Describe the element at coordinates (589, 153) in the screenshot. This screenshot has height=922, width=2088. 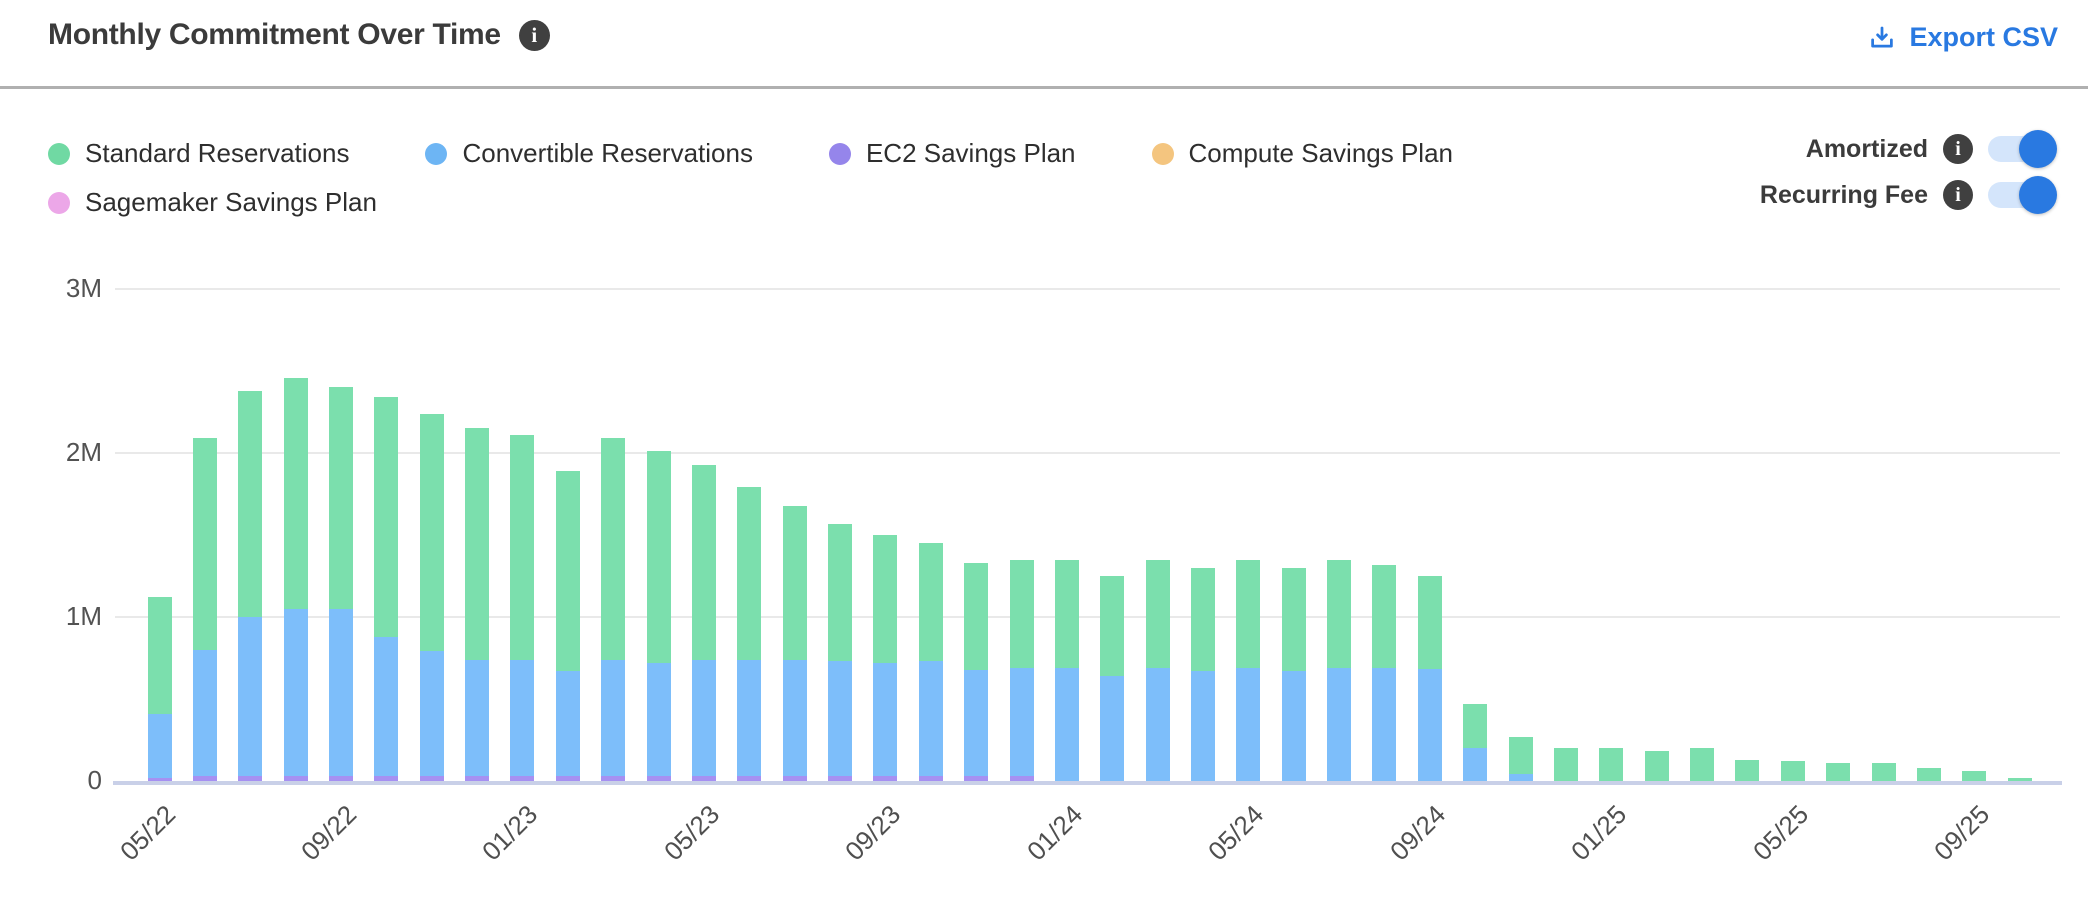
I see `legend-item-convertible-reservations: Convertible Reservations` at that location.